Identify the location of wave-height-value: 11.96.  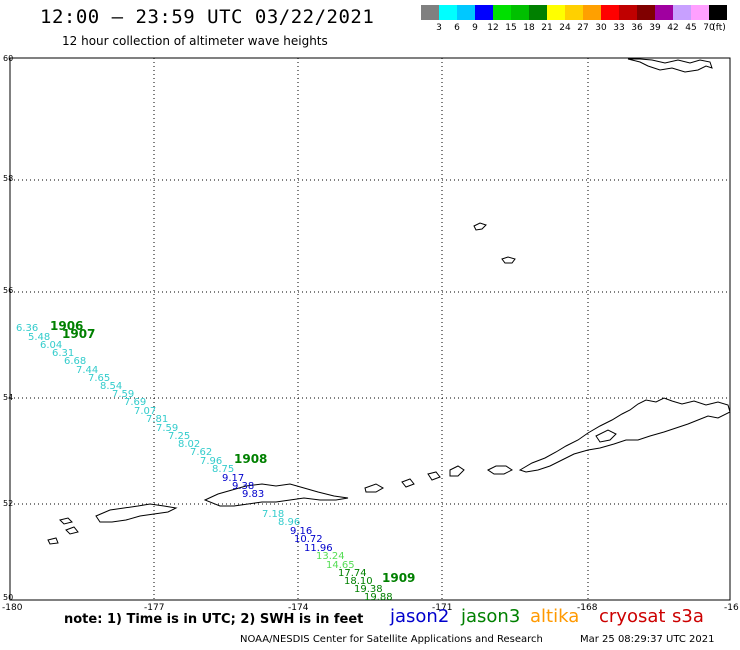
(318, 548).